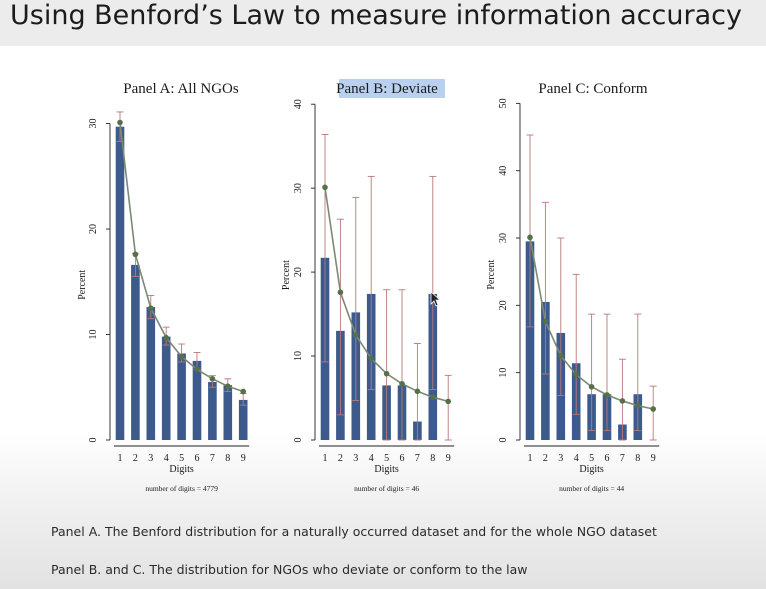 The height and width of the screenshot is (589, 766). I want to click on panel-title: Panel B: Deviate, so click(387, 89).